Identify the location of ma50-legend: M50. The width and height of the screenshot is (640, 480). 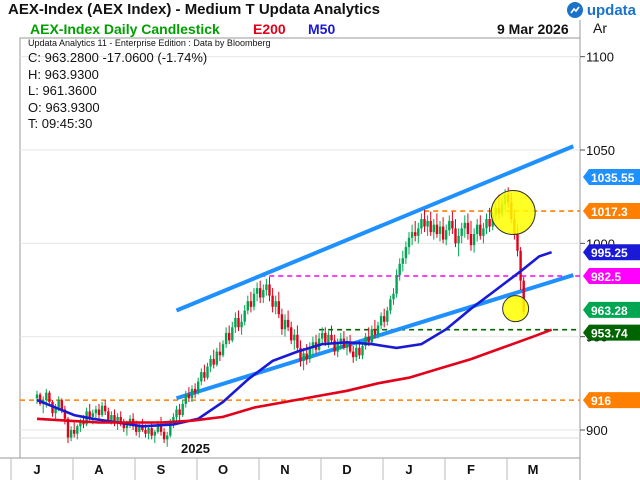
(322, 29).